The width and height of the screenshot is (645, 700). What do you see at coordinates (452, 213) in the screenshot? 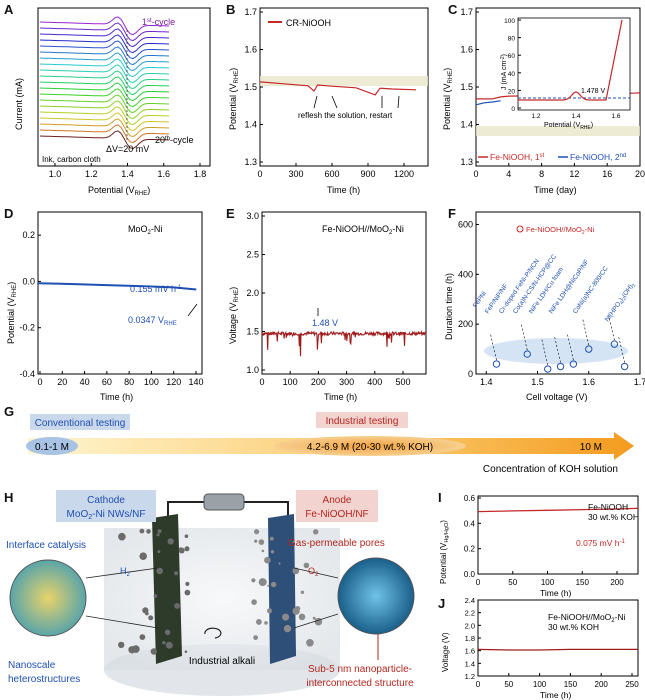
I see `panel-label-f: F` at bounding box center [452, 213].